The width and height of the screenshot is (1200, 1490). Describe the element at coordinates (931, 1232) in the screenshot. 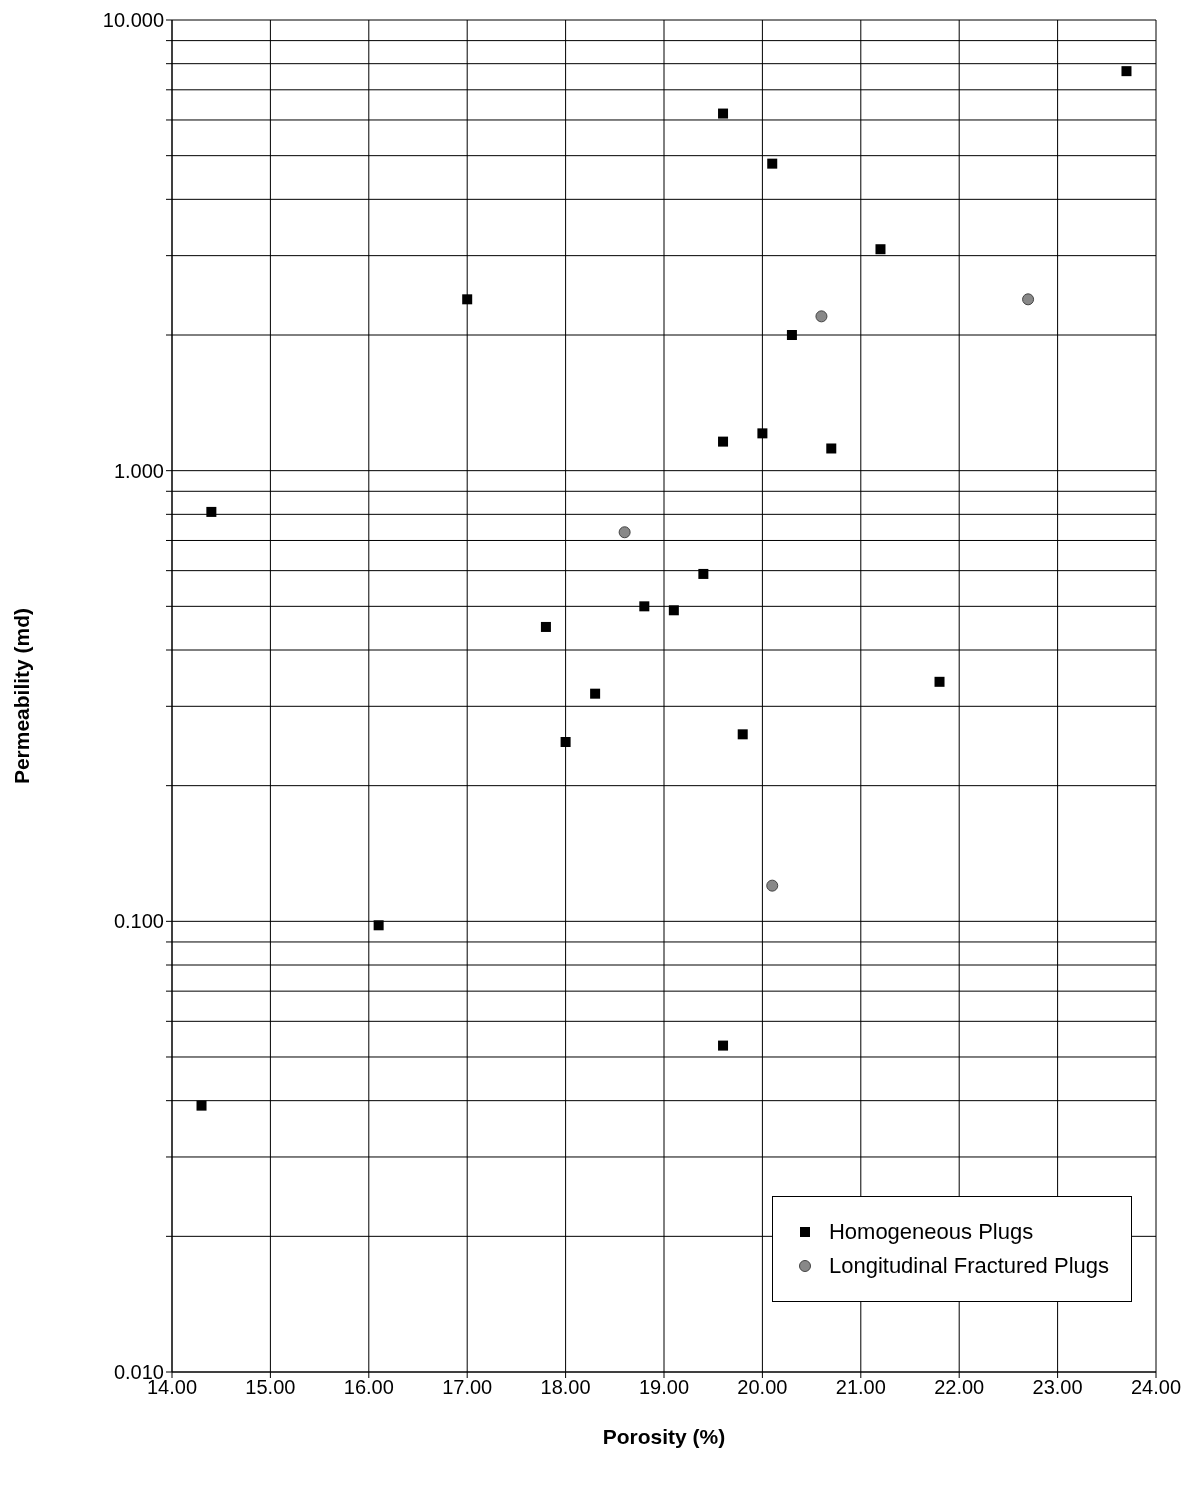

I see `legend-label: Homogeneous Plugs` at that location.